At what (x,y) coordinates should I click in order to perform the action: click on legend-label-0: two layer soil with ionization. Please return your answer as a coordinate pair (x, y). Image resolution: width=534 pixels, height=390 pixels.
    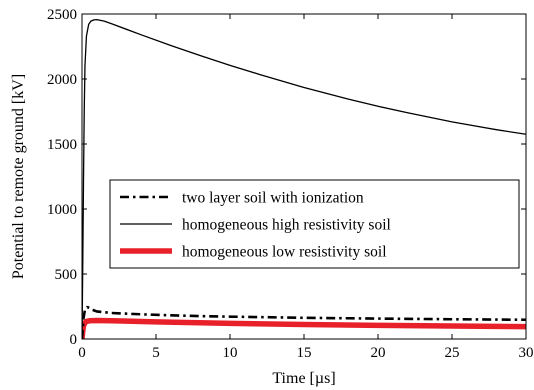
    Looking at the image, I should click on (273, 198).